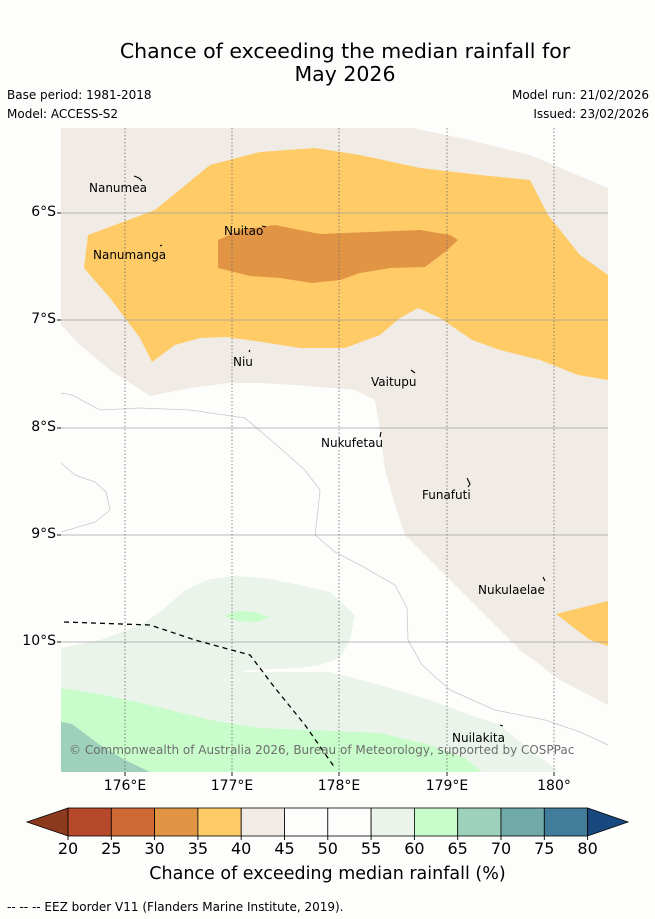  I want to click on colorbar-label: 35, so click(198, 848).